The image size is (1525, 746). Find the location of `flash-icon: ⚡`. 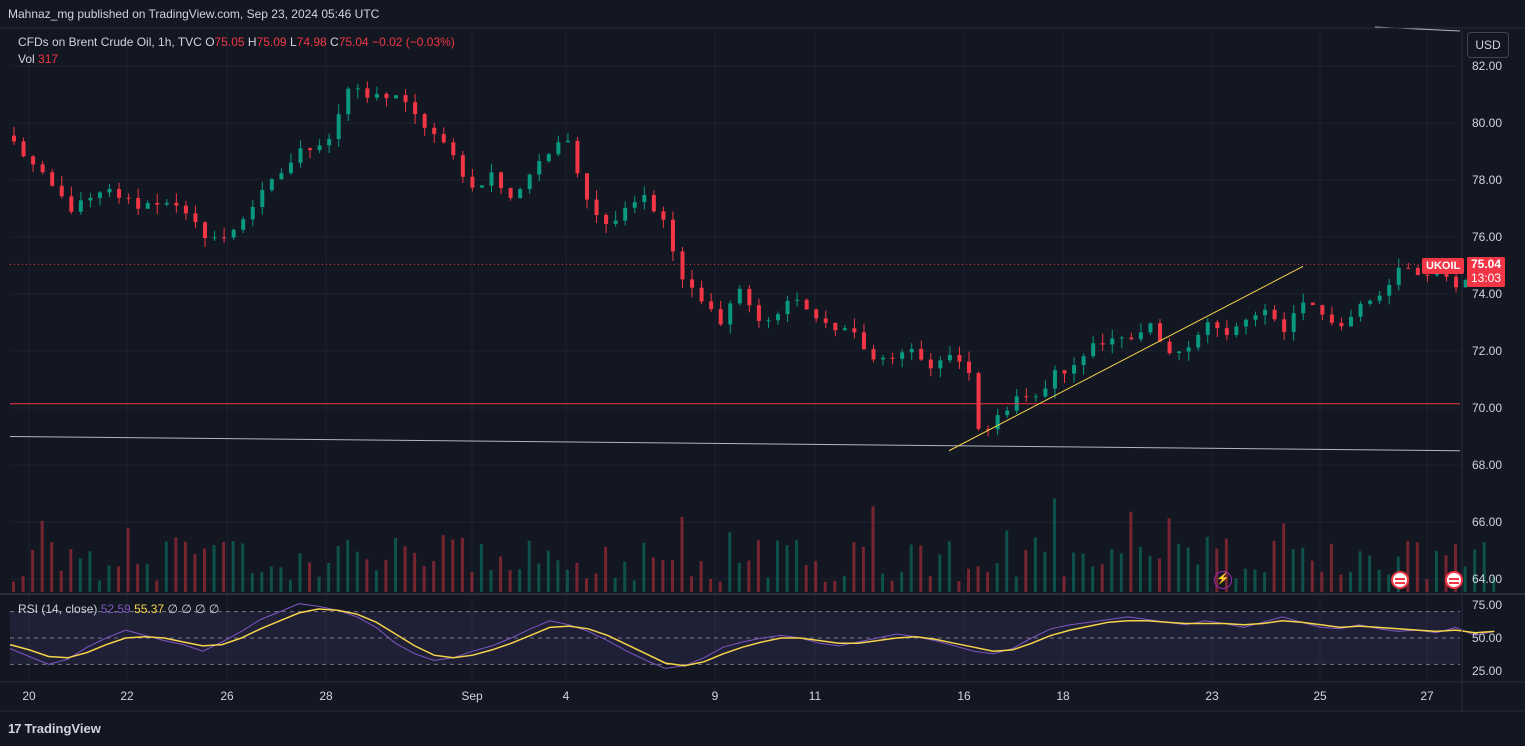

flash-icon: ⚡ is located at coordinates (1223, 580).